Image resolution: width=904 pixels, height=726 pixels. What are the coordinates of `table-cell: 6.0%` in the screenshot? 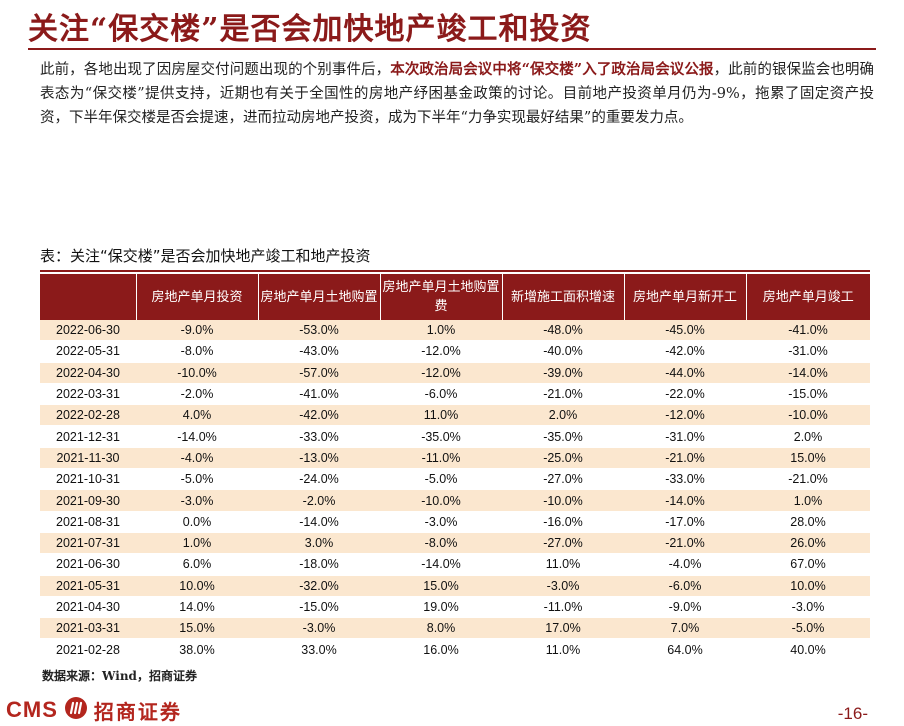 It's located at (197, 564).